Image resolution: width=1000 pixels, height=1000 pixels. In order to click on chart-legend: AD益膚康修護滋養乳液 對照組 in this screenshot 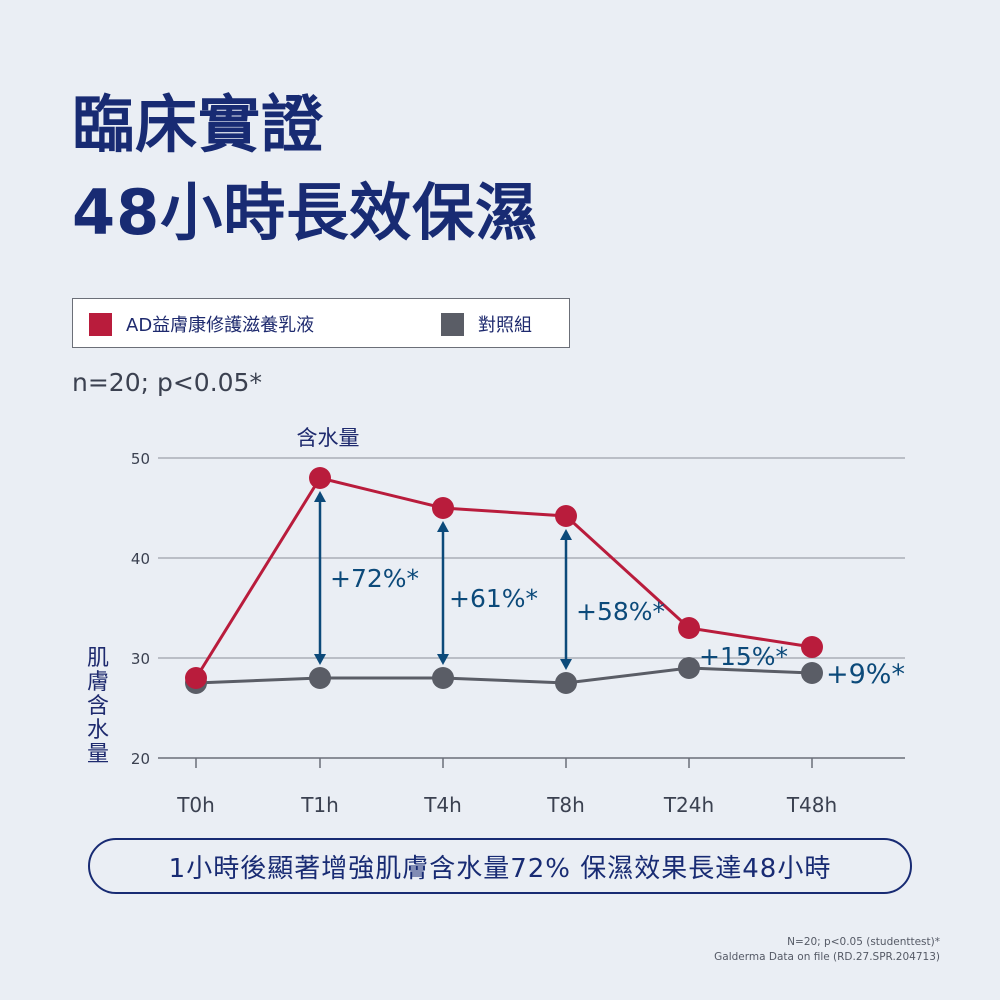, I will do `click(321, 323)`.